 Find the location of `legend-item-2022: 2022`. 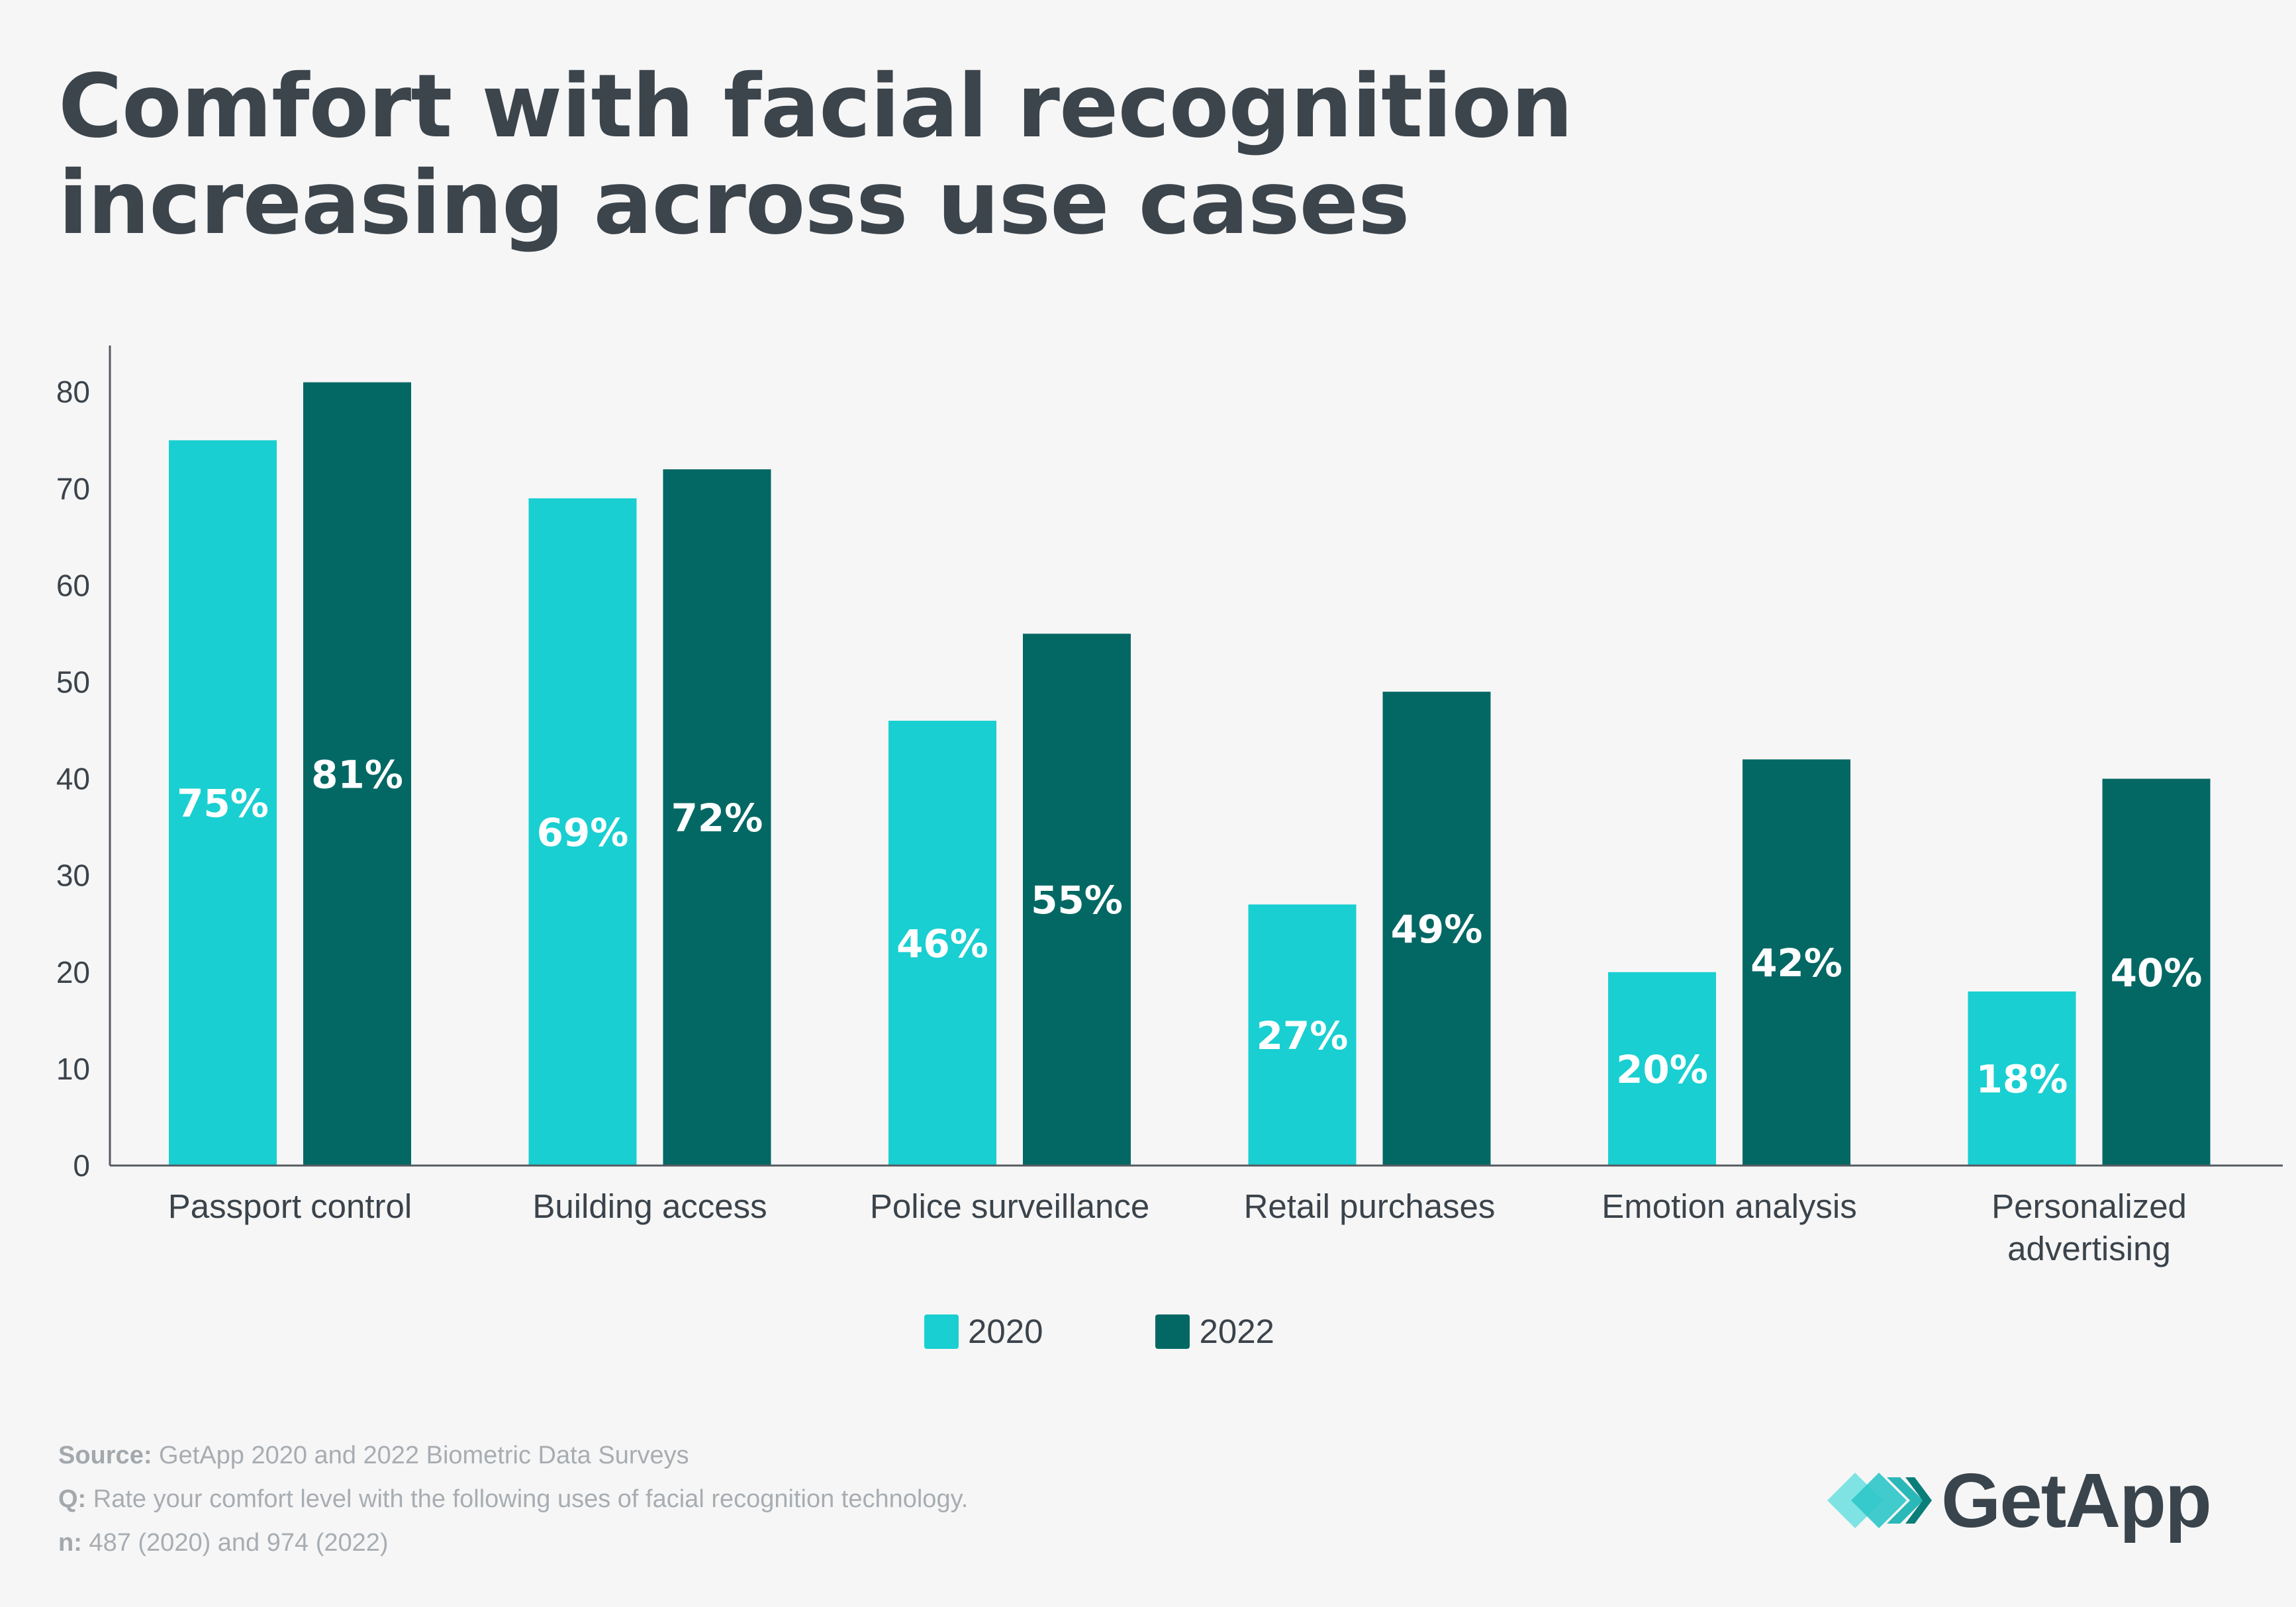

legend-item-2022: 2022 is located at coordinates (1214, 1331).